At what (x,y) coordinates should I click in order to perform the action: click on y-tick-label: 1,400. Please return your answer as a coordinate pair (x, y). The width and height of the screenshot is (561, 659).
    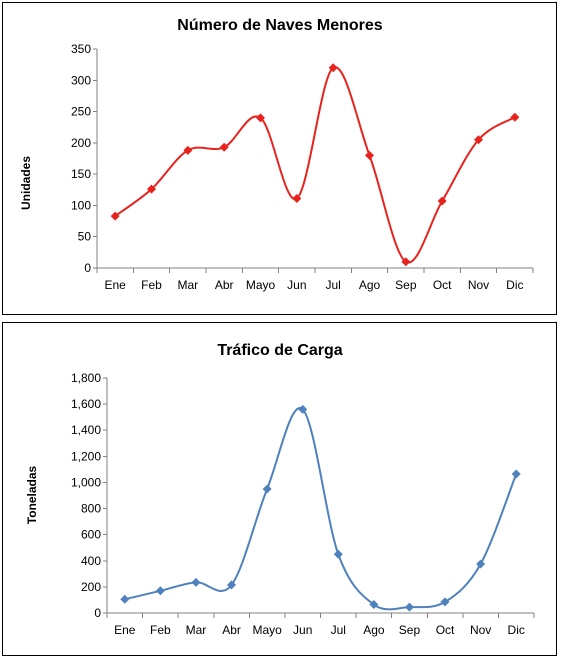
    Looking at the image, I should click on (86, 430).